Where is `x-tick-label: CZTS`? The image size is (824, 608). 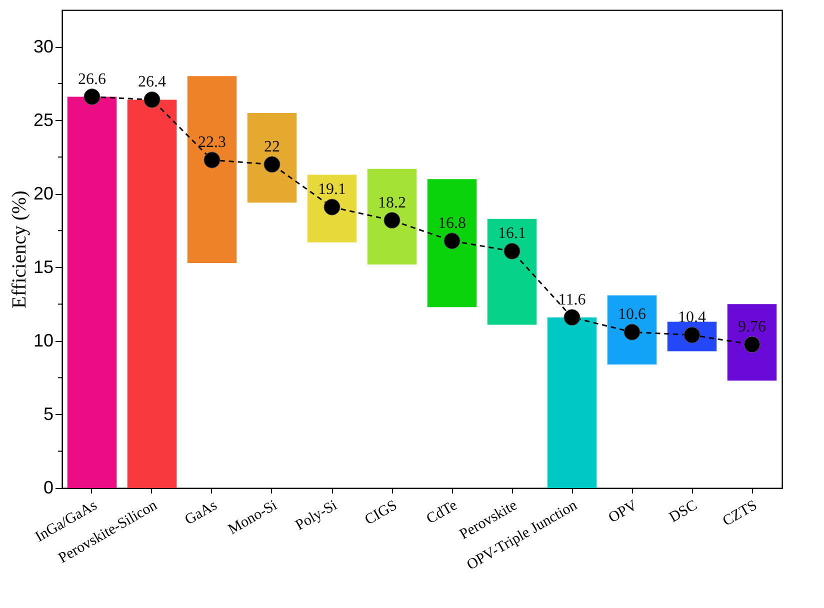
x-tick-label: CZTS is located at coordinates (740, 514).